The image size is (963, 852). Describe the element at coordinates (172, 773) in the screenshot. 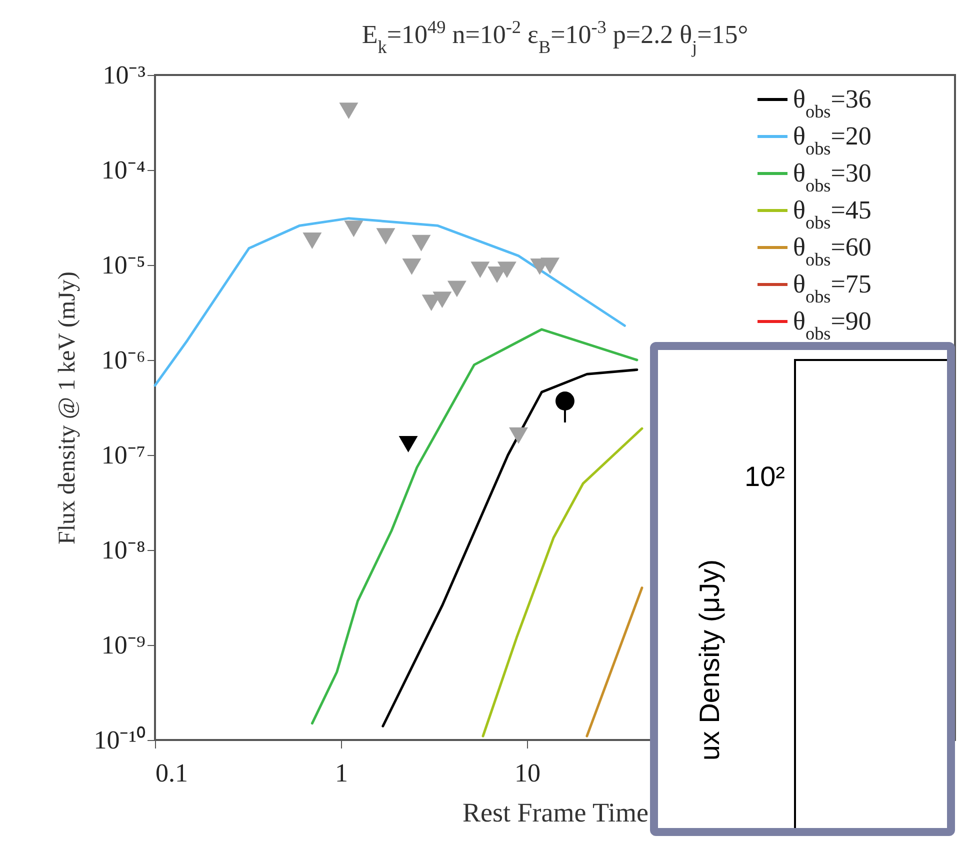

I see `x-tick-label: 0.1` at that location.